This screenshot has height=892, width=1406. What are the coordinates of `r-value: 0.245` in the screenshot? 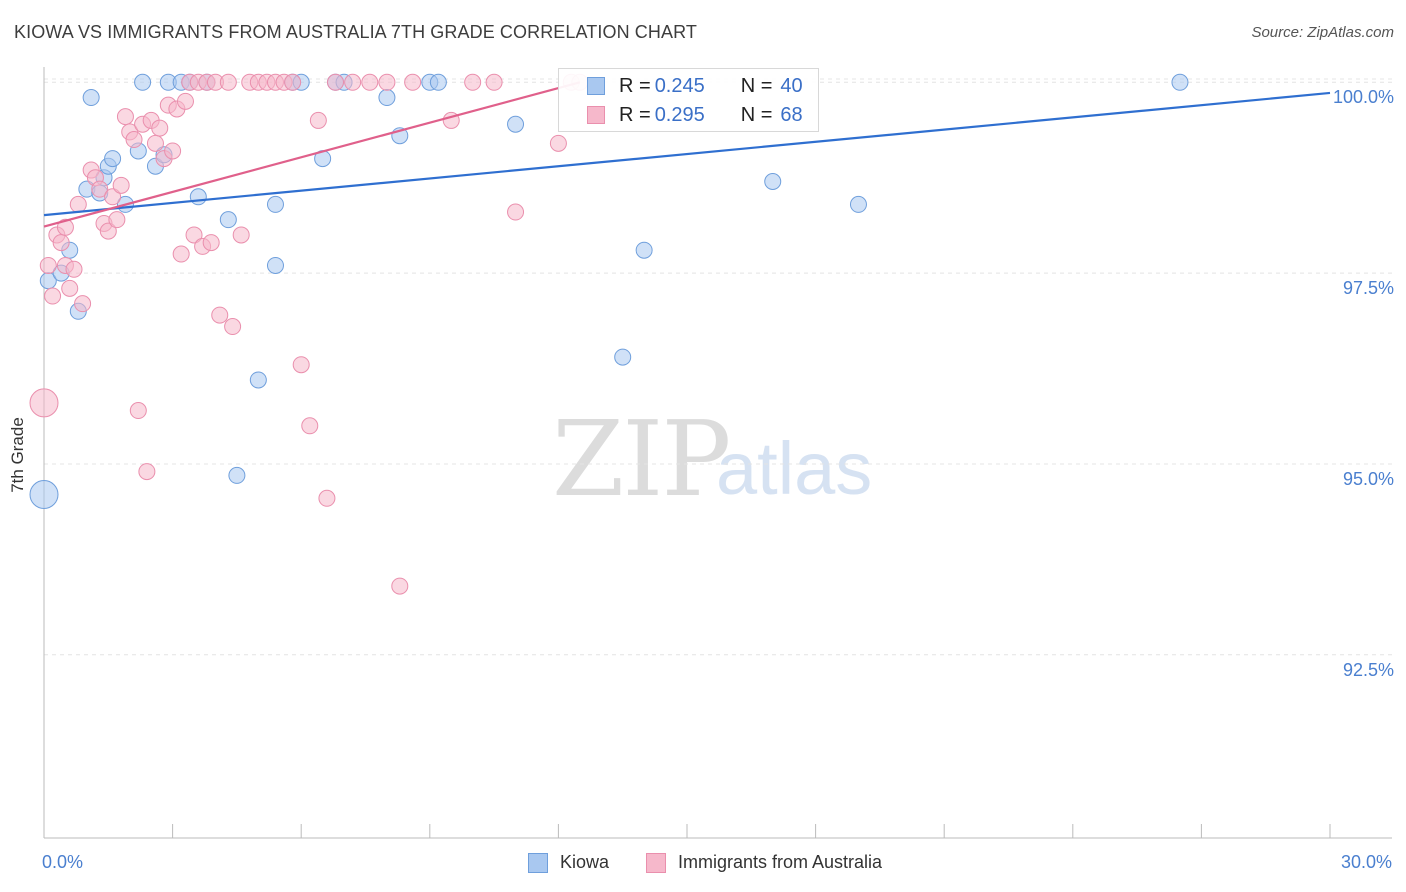 It's located at (679, 85).